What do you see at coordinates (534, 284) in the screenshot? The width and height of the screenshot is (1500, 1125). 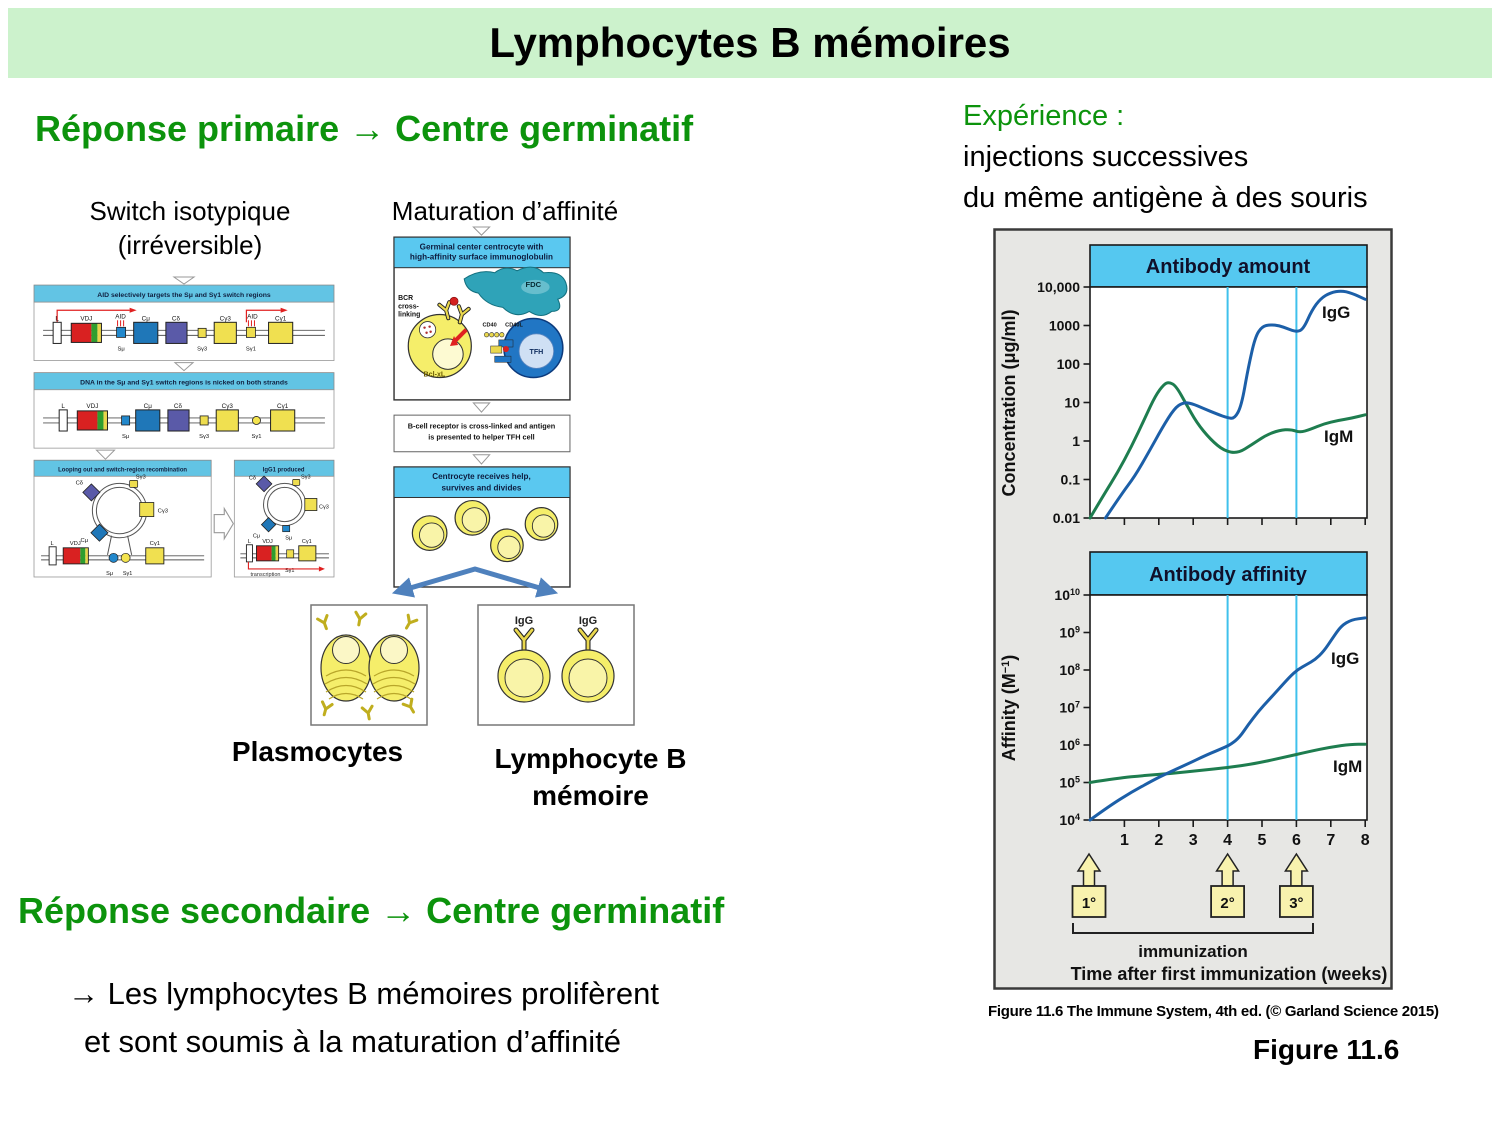 I see `fdc-label: FDC` at bounding box center [534, 284].